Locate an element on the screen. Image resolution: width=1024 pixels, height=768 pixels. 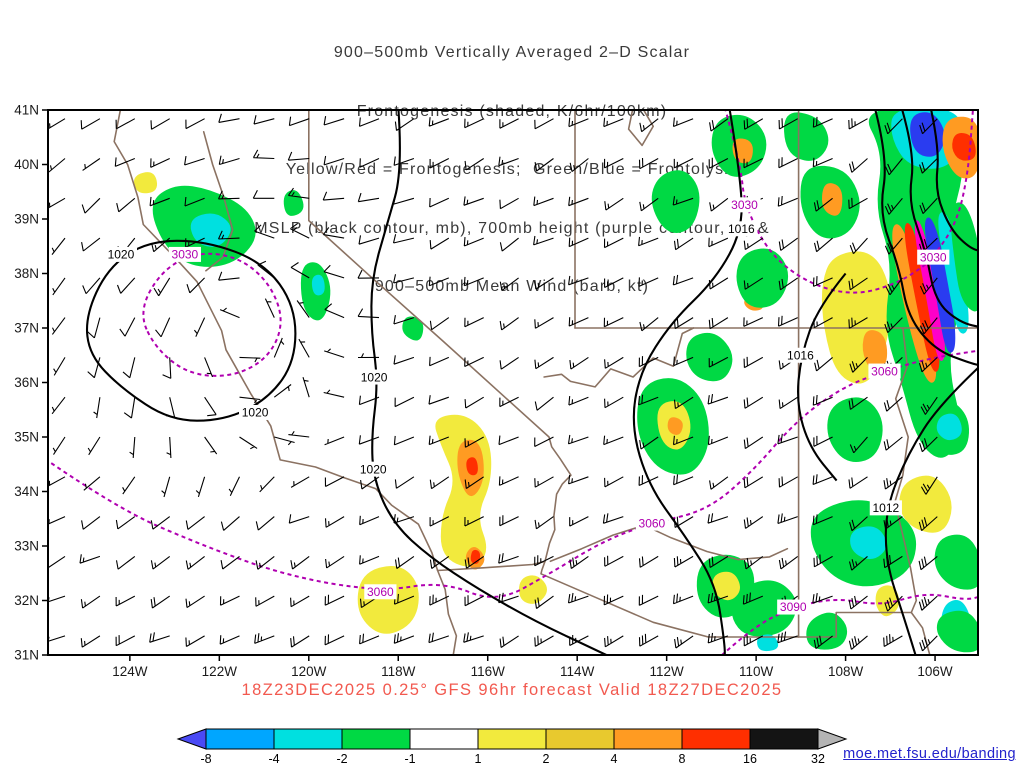
svg-text: 124W is located at coordinates (130, 671).